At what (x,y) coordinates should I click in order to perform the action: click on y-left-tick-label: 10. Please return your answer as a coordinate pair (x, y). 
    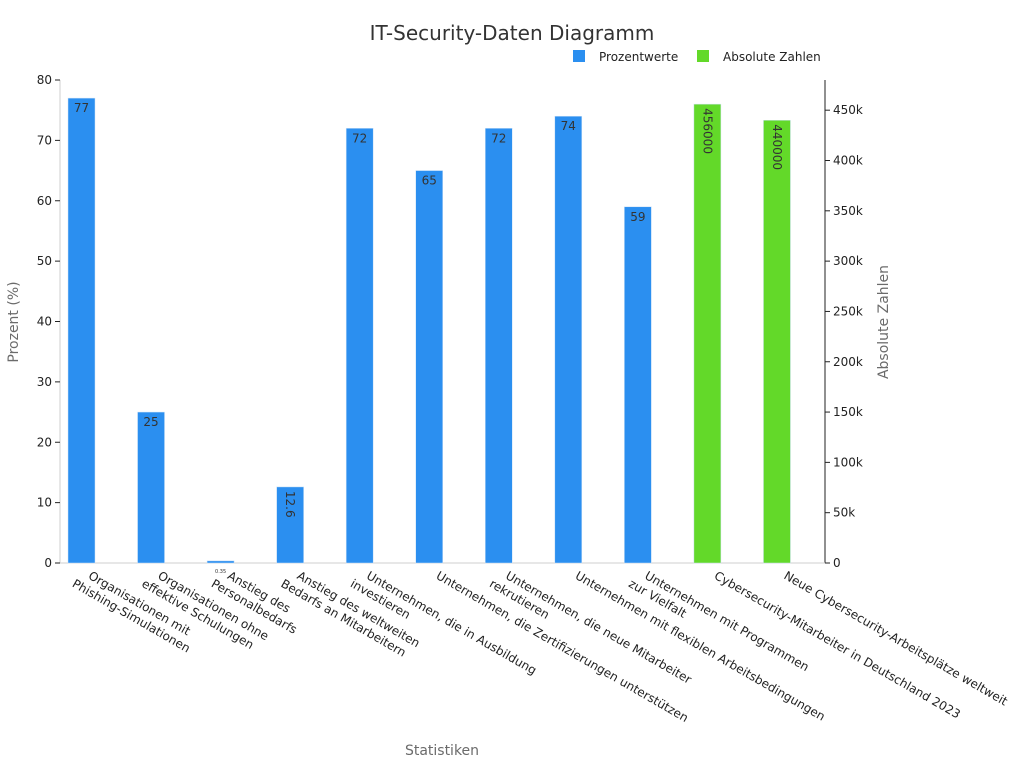
    Looking at the image, I should click on (44, 503).